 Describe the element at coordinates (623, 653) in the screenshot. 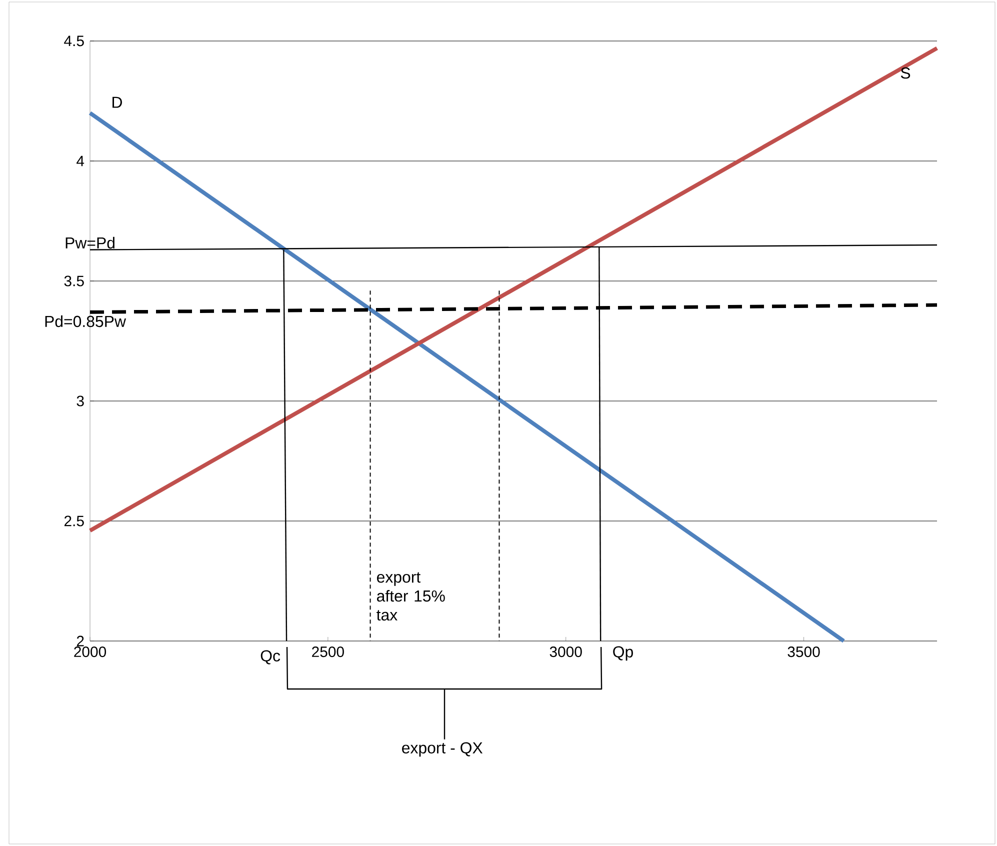

I see `text: Qp` at that location.